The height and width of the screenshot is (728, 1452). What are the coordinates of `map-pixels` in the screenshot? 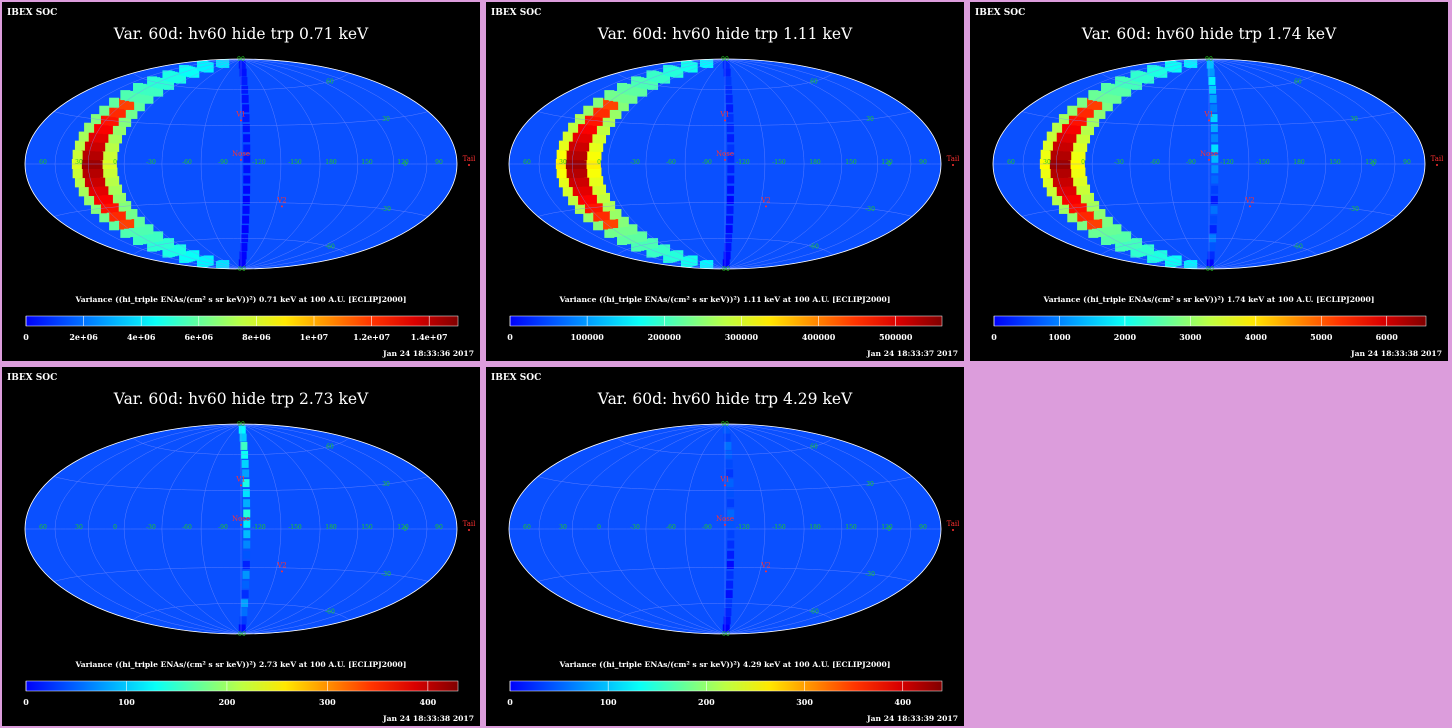 It's located at (161, 164).